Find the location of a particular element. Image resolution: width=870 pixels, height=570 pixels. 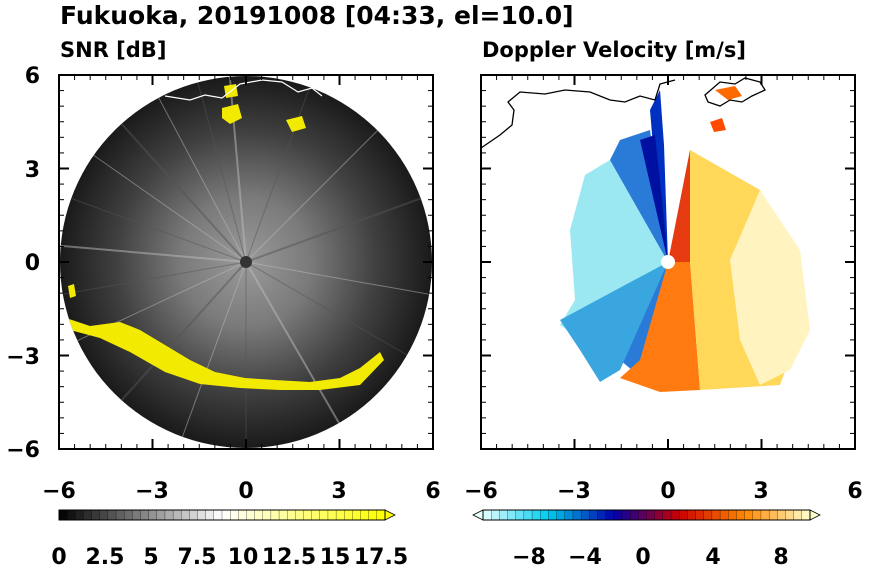

snr-cbar-label-0: 0 is located at coordinates (58, 557).